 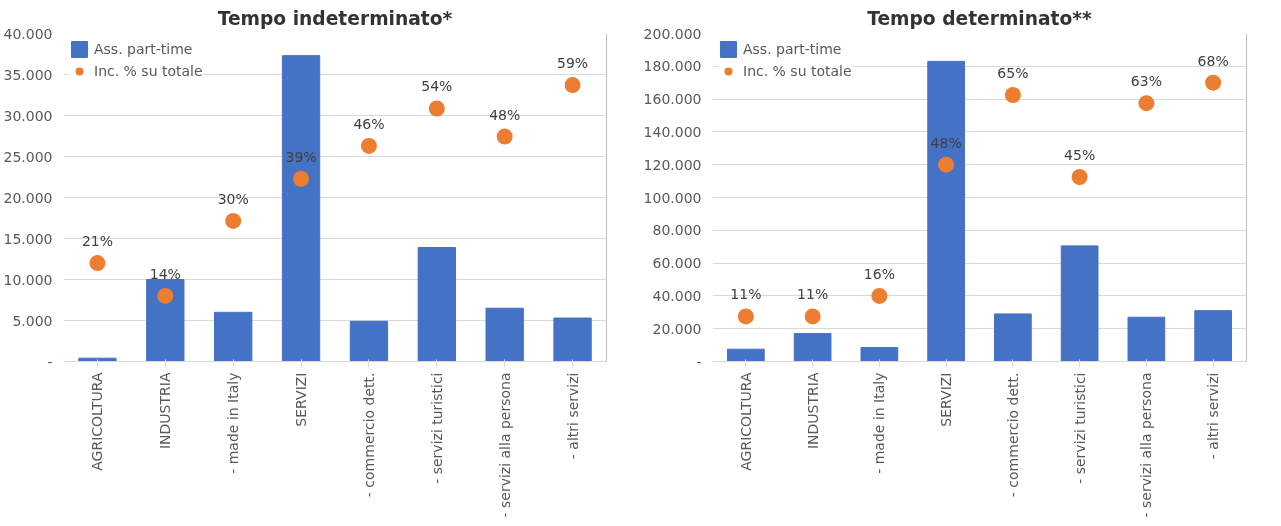 I want to click on data-label: 68%, so click(x=1213, y=60).